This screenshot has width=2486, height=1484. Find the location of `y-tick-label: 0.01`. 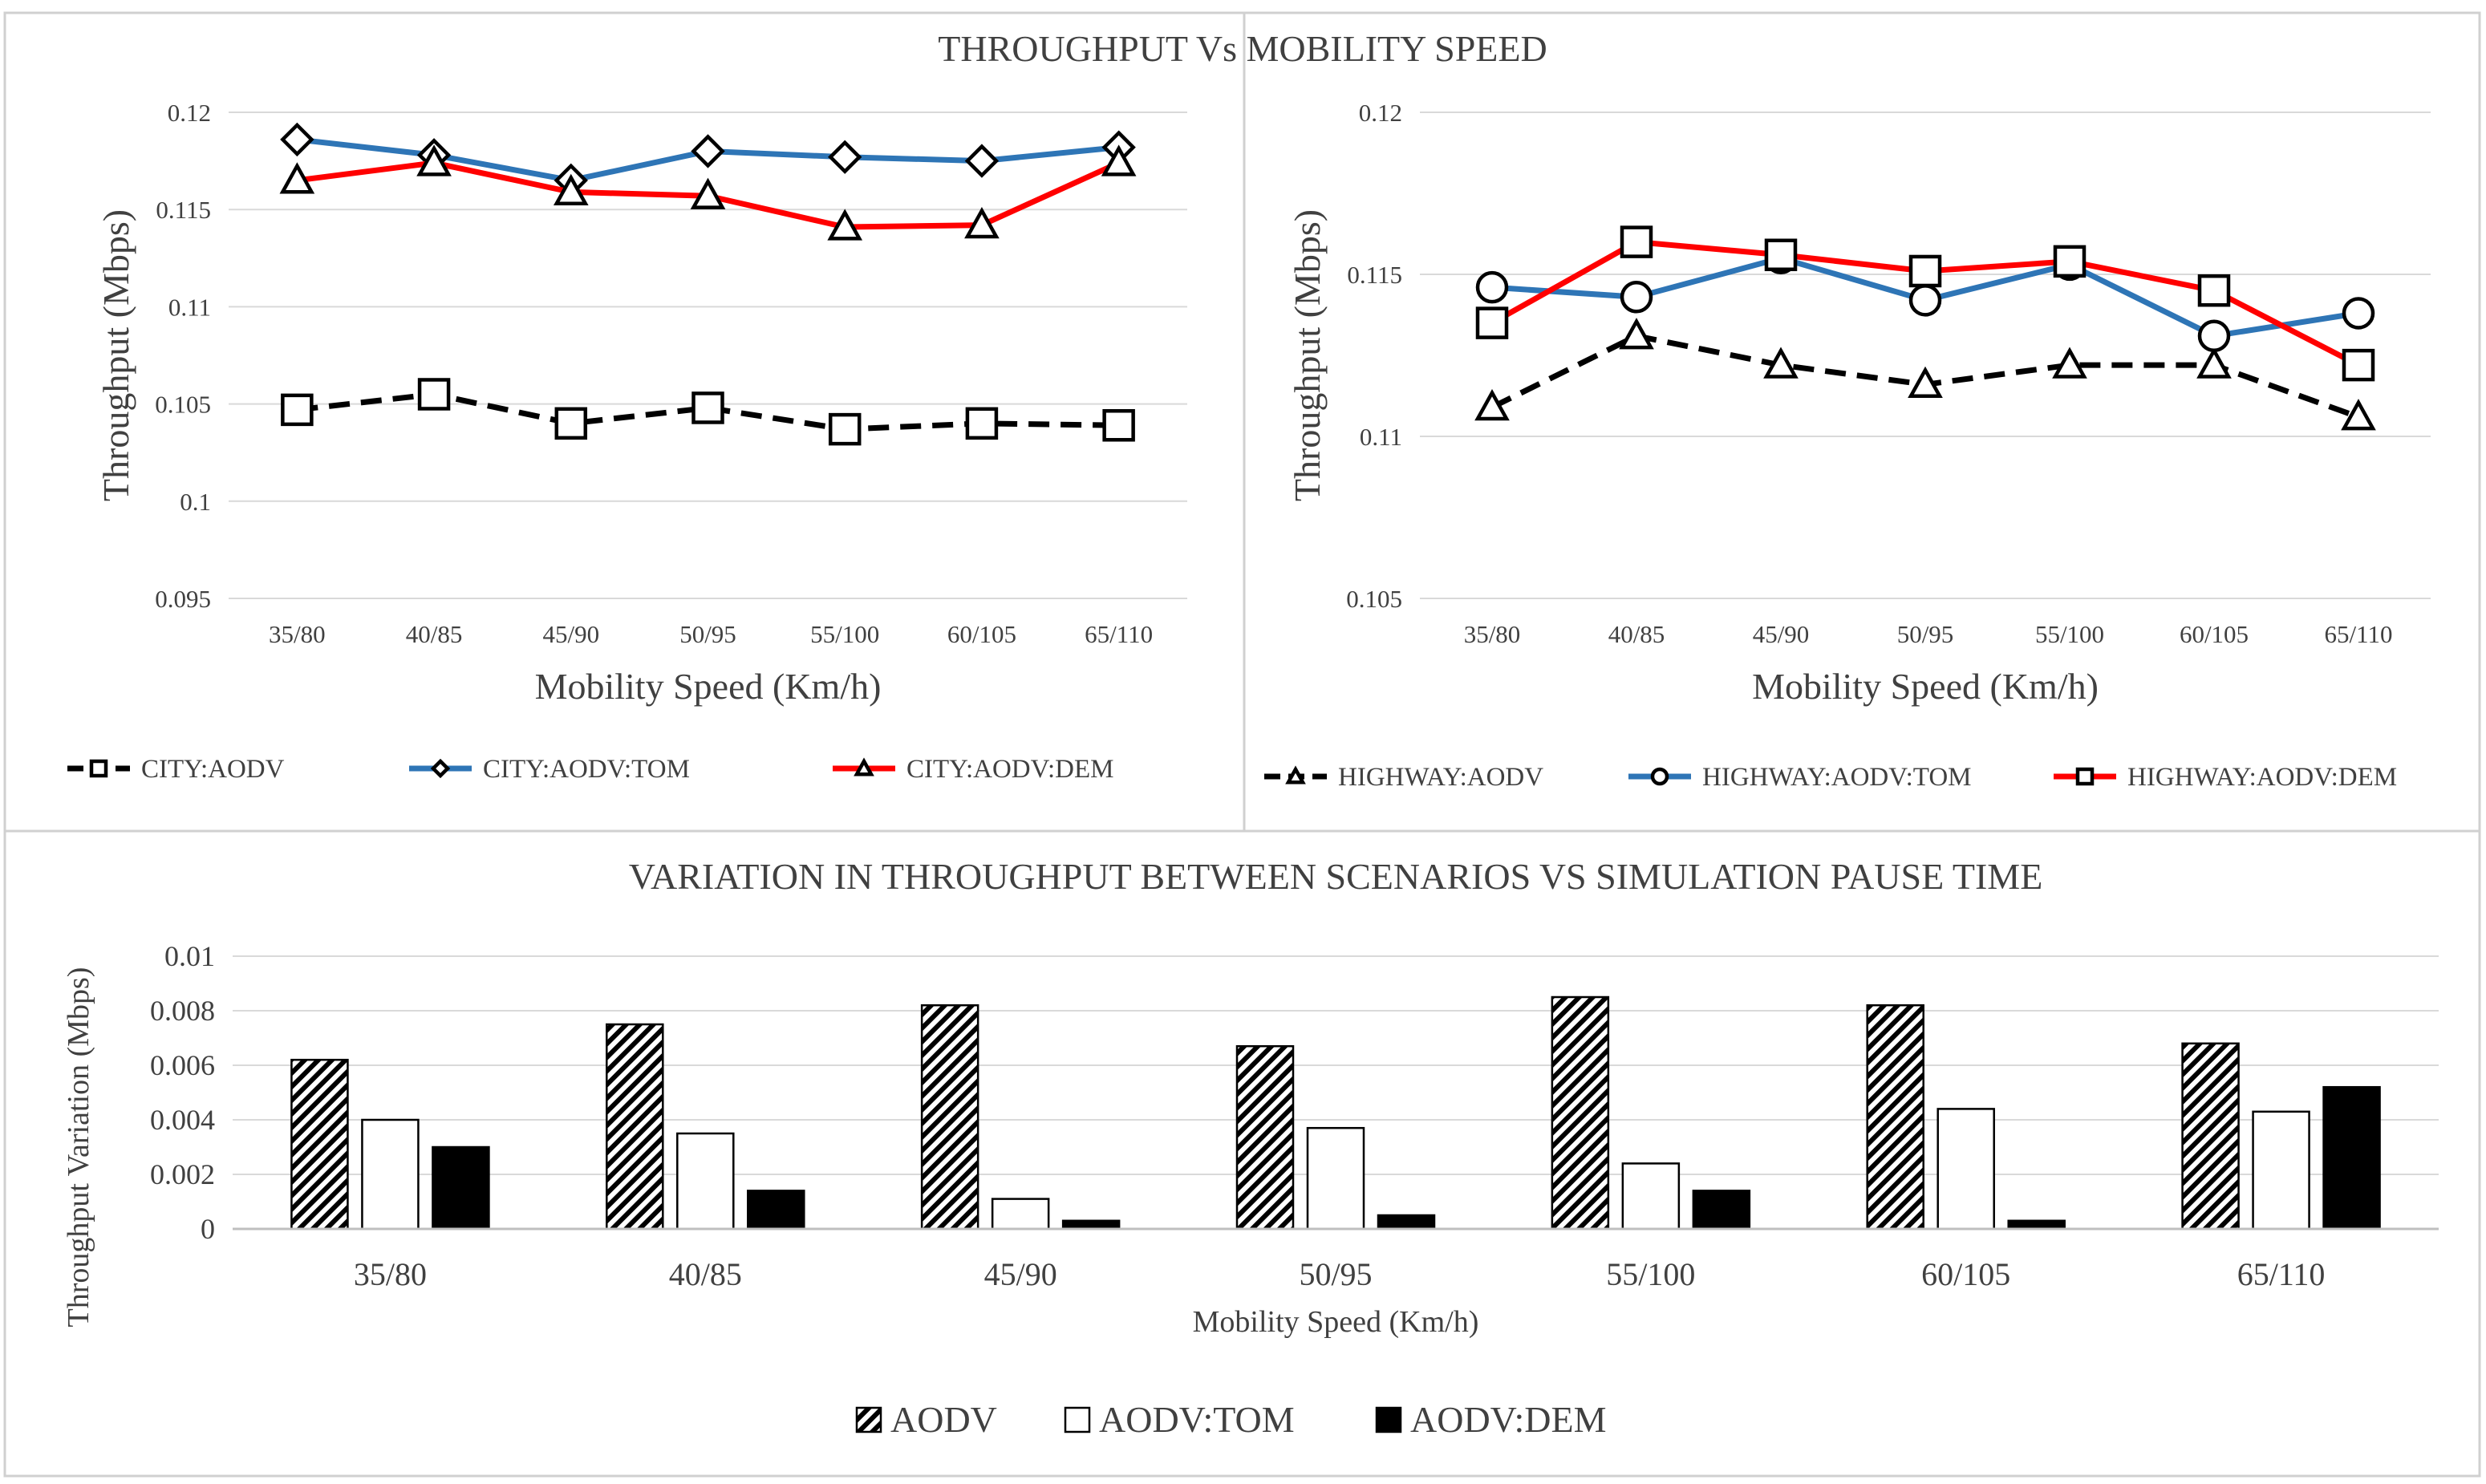

y-tick-label: 0.01 is located at coordinates (189, 956).